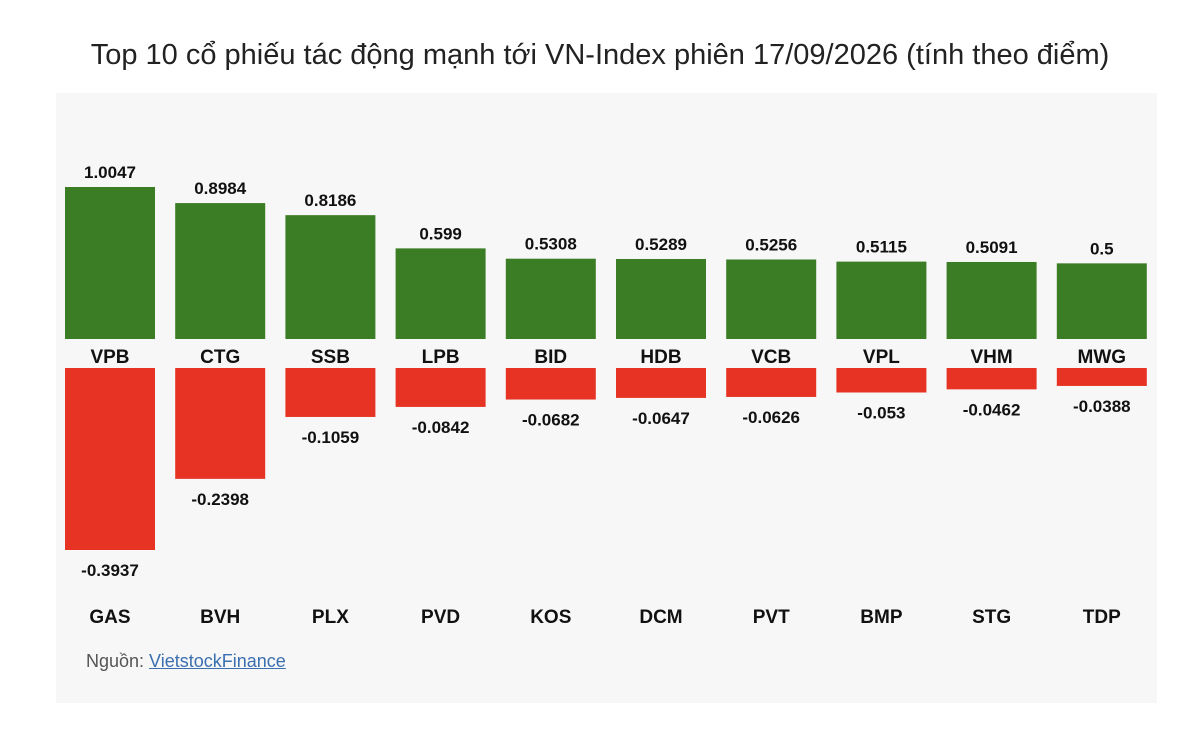  What do you see at coordinates (441, 357) in the screenshot?
I see `positive-category-label: LPB` at bounding box center [441, 357].